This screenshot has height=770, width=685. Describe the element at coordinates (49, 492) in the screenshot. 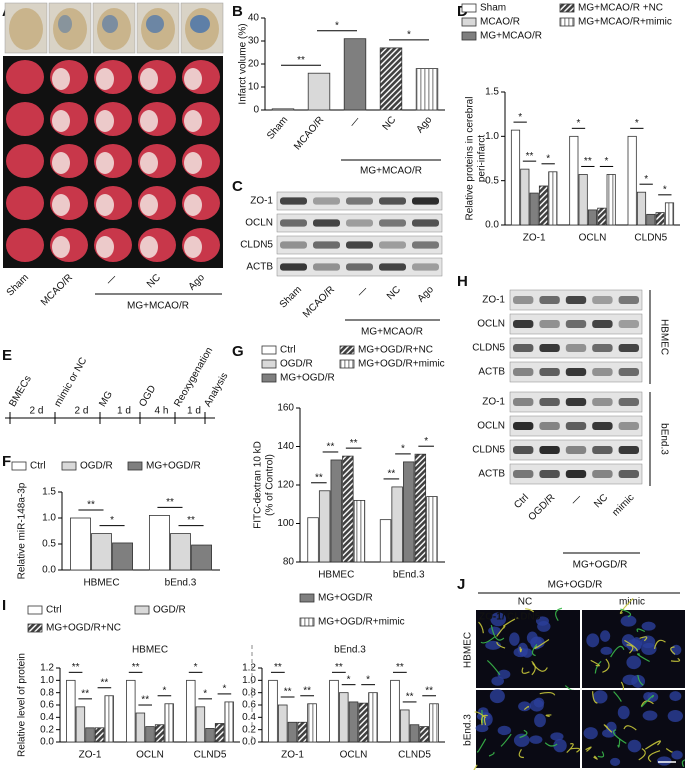

I see `y-tick-label: 1.5` at that location.